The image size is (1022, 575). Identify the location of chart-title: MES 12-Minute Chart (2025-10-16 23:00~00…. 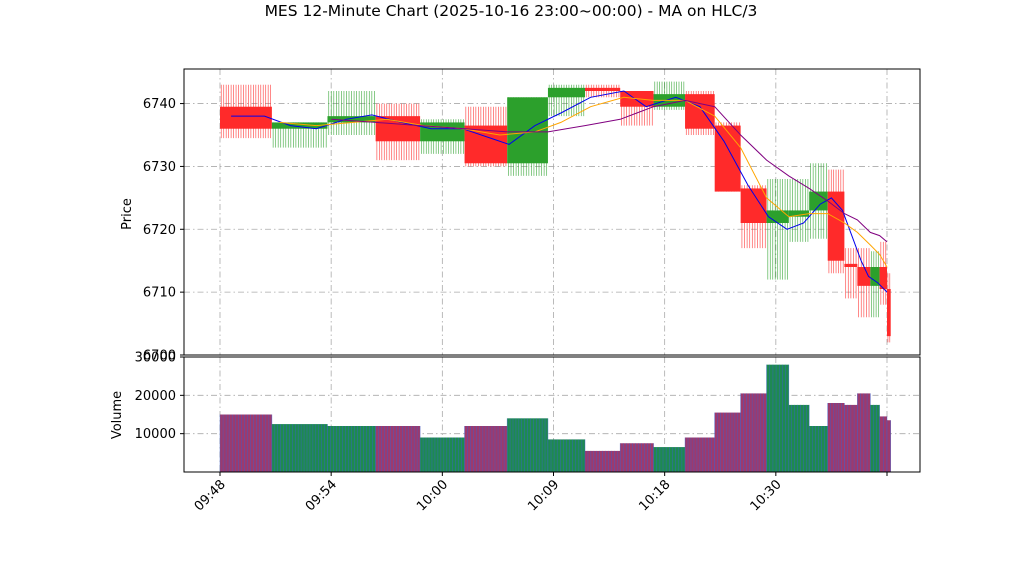
(511, 11).